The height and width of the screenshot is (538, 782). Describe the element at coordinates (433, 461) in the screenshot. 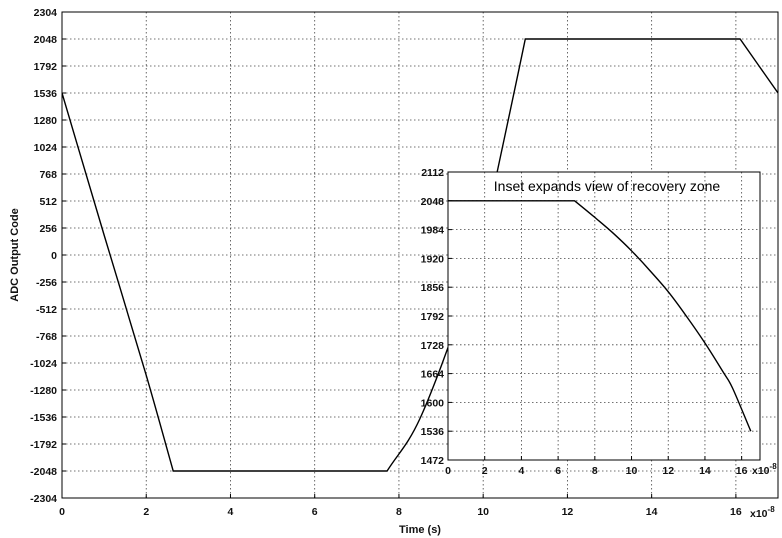

I see `inset-y-tick-label: 1472` at that location.